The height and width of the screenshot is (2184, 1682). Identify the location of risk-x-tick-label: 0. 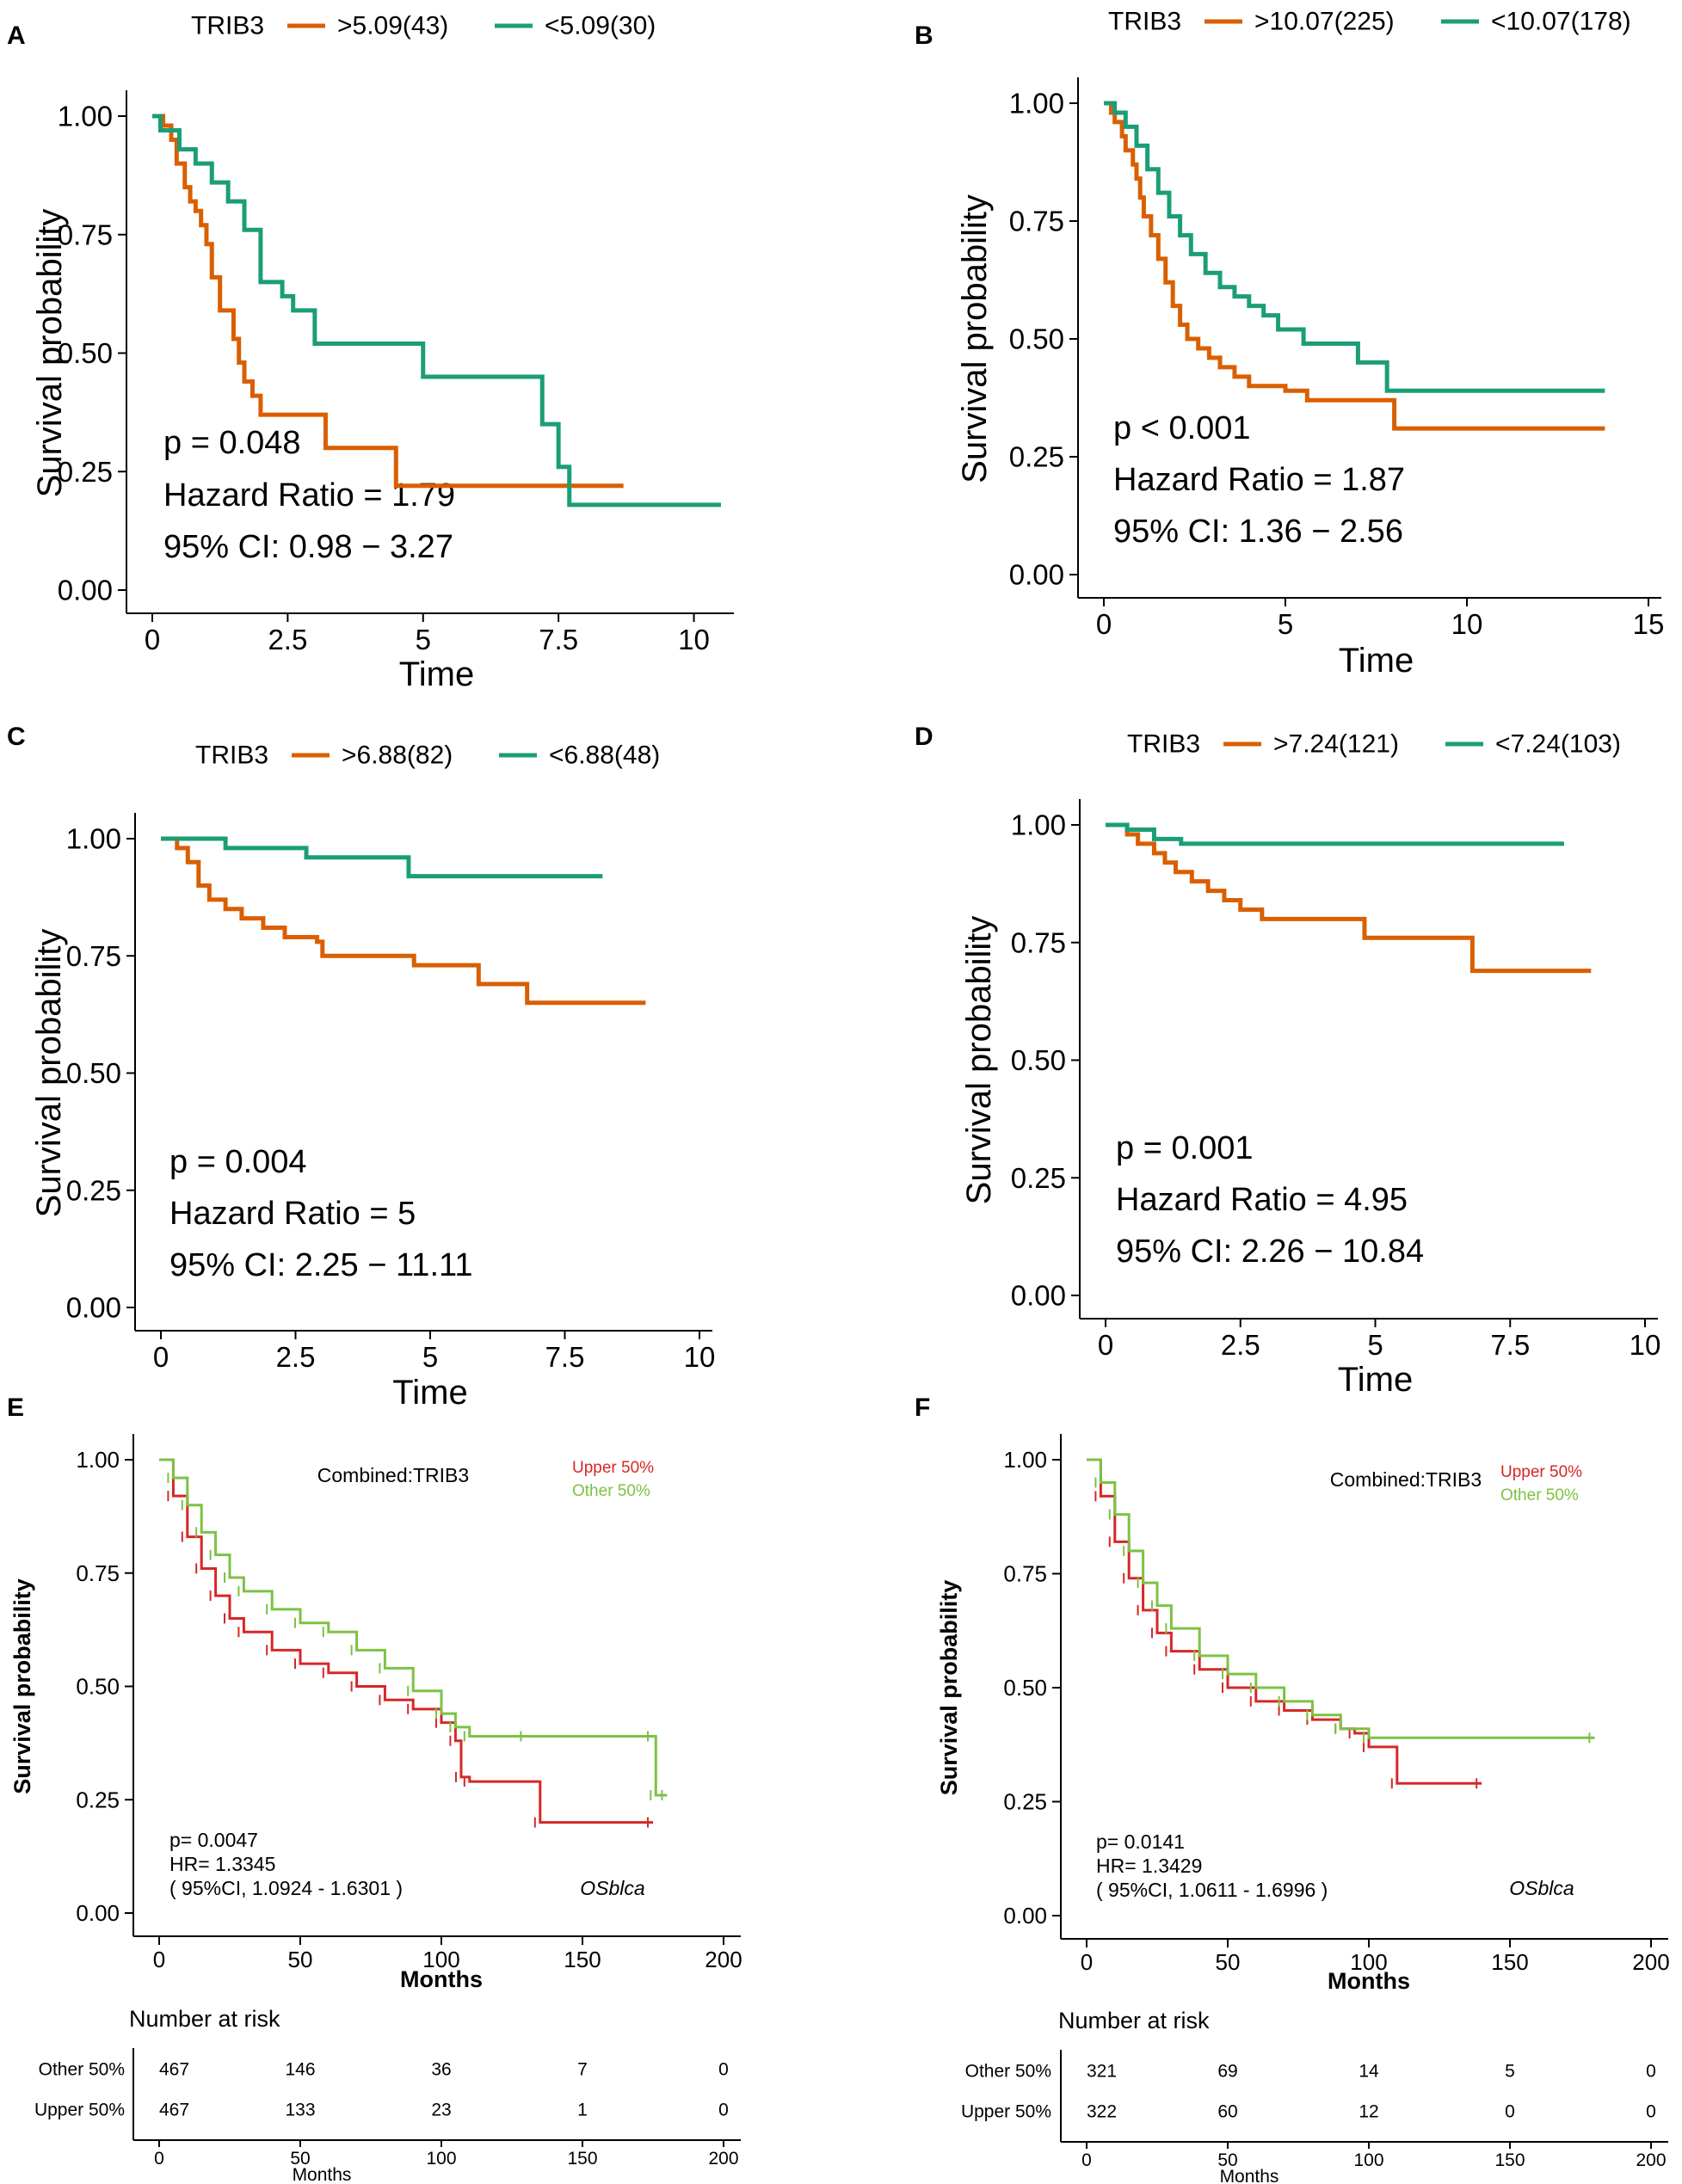
(1086, 2160).